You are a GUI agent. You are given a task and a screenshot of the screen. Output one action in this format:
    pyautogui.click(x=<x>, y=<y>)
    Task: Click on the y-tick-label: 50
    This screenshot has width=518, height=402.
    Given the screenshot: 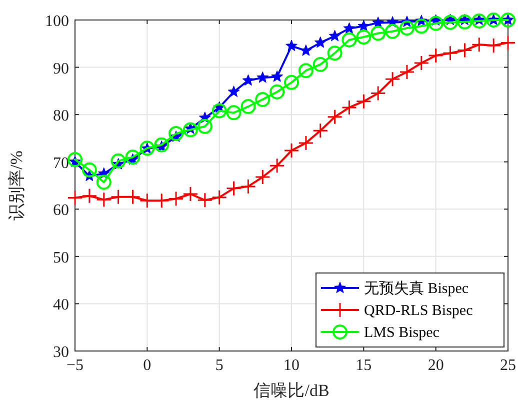 What is the action you would take?
    pyautogui.click(x=61, y=257)
    